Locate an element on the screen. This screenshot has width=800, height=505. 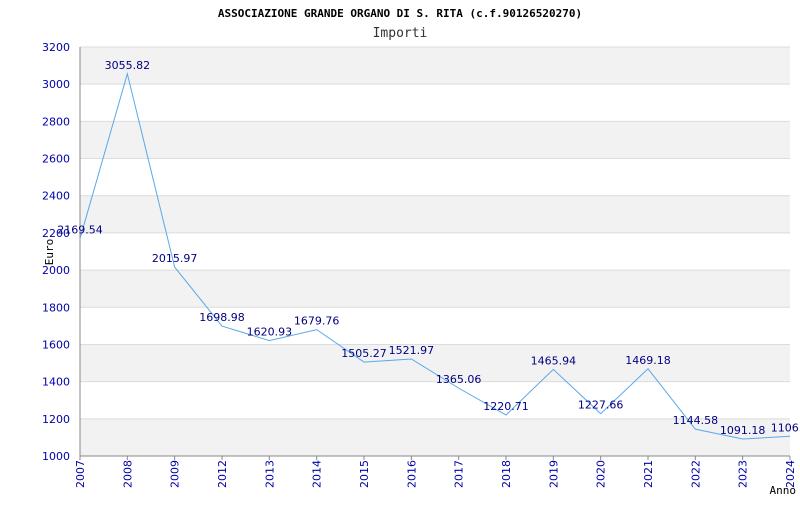
x-axis-label: Anno is located at coordinates (783, 490).